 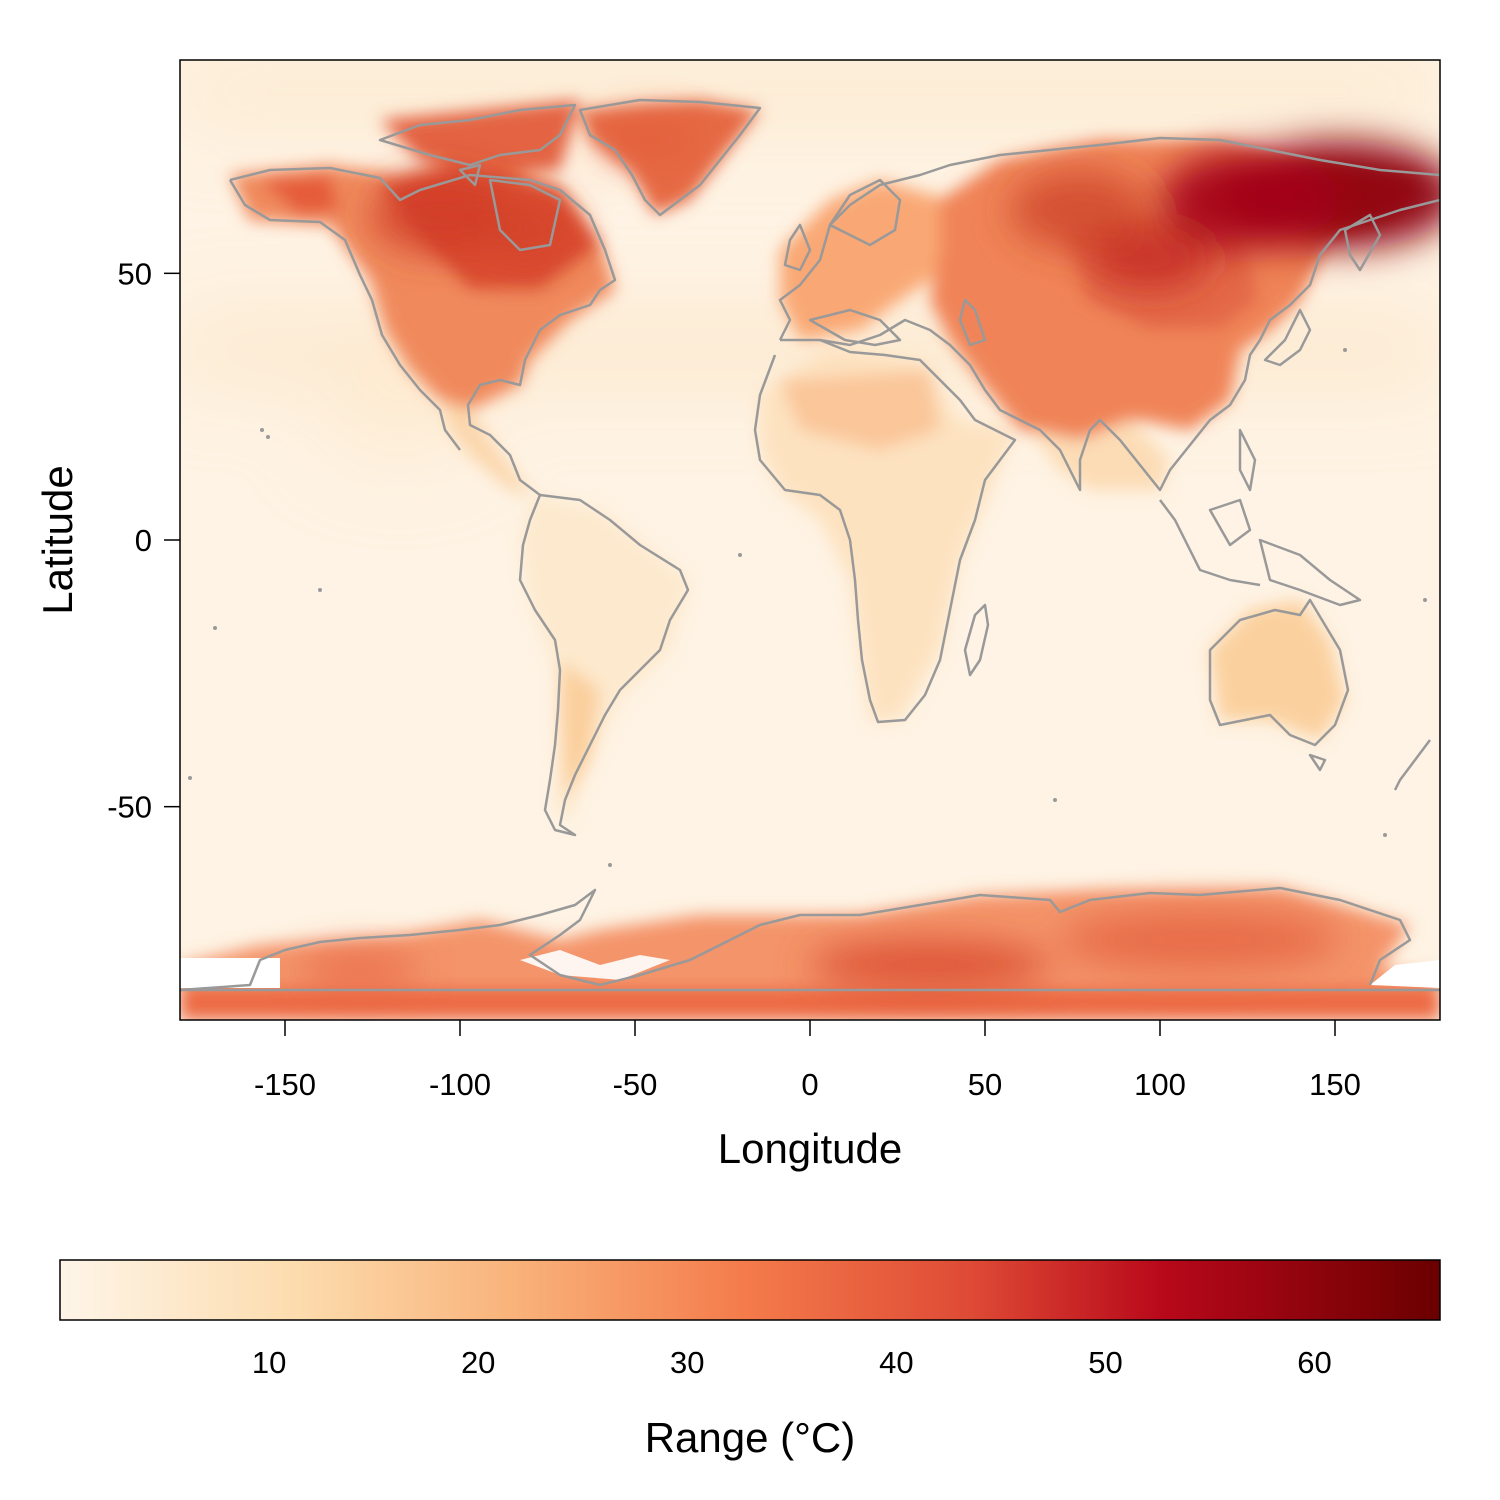 I want to click on x-axis: -150 -100 -50 0 50 100 150, so click(x=807, y=1061).